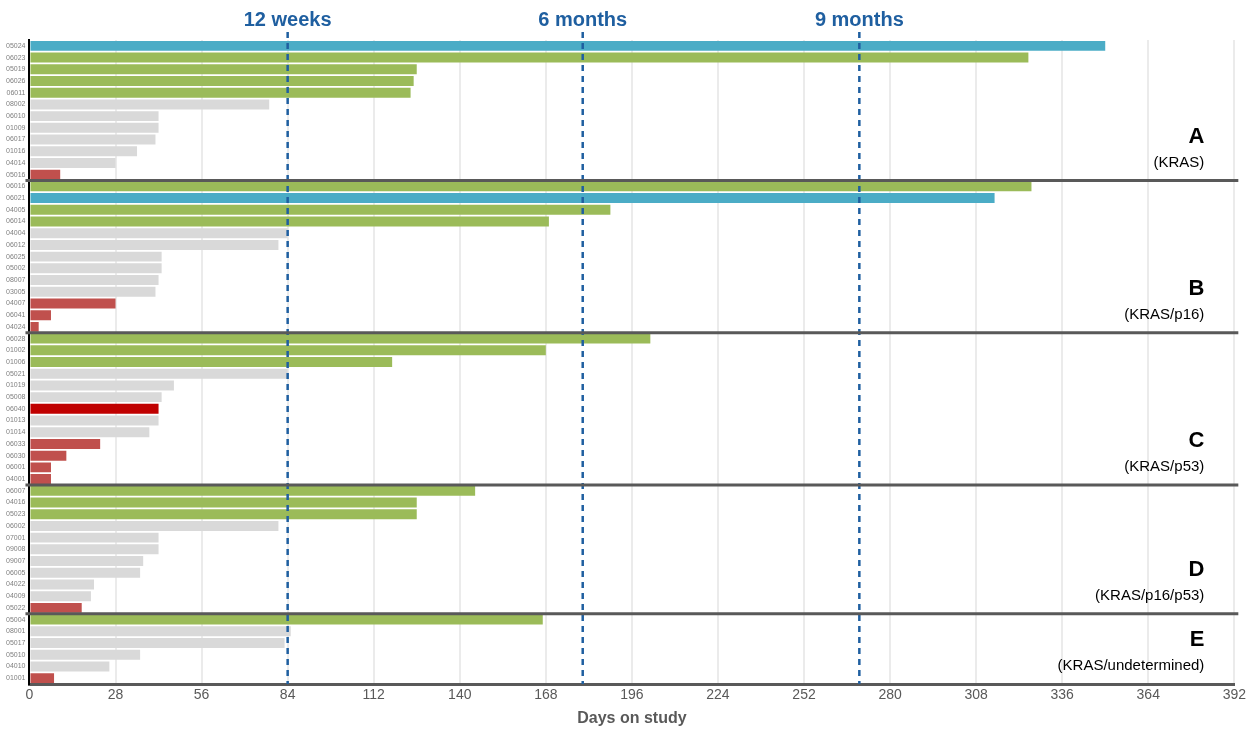 The image size is (1249, 736). I want to click on x-tick-label: 224, so click(718, 694).